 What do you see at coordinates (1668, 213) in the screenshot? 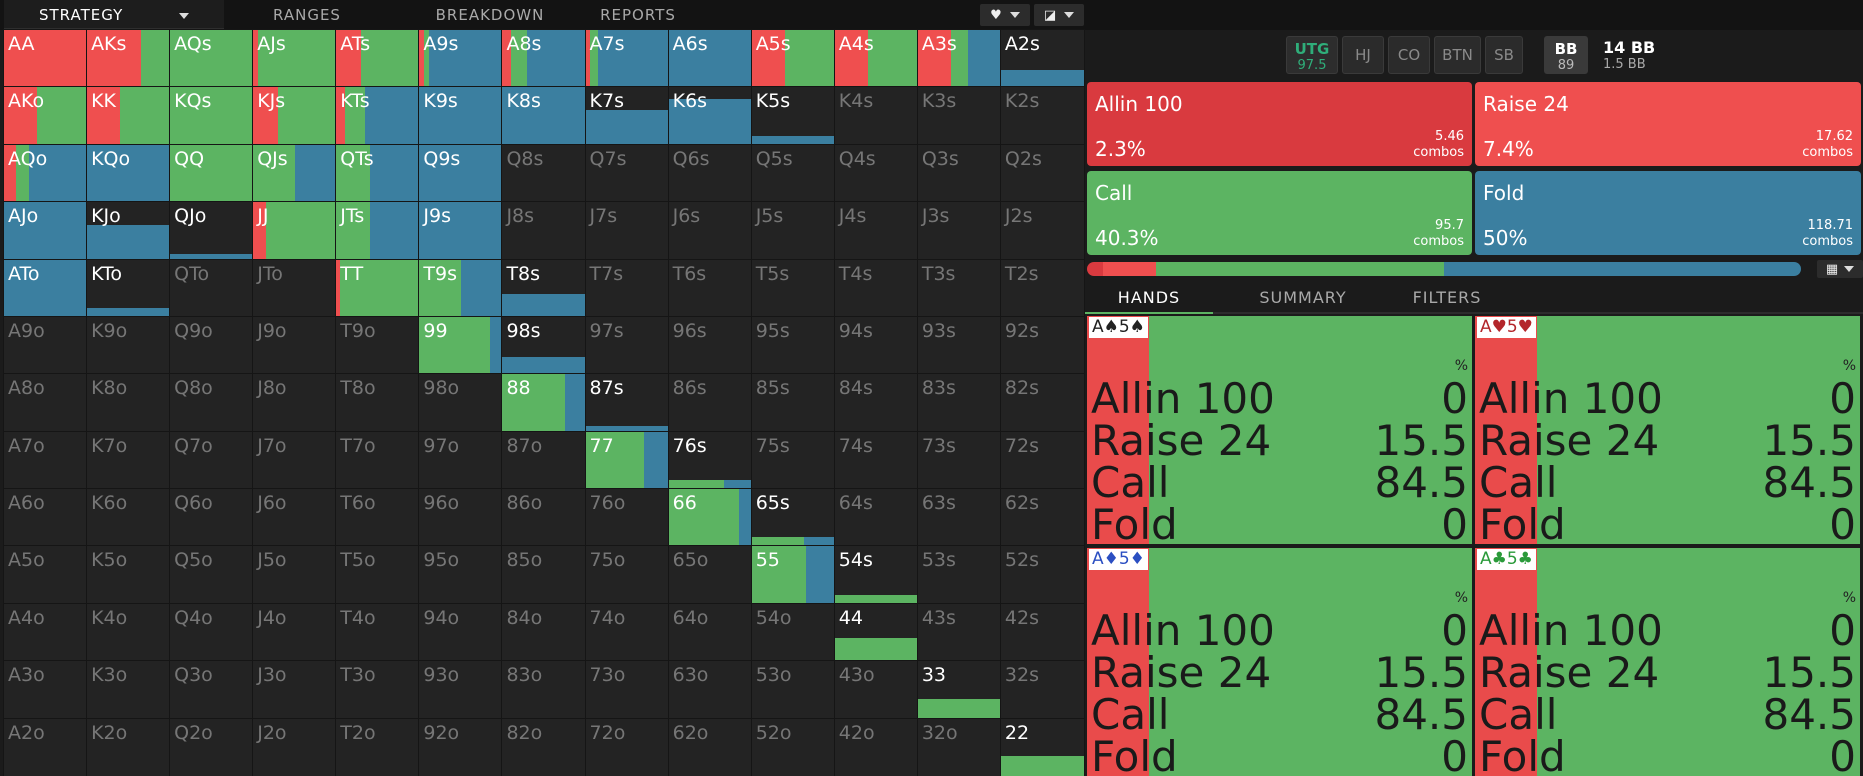
I see `action-fold: Fold 50% 118.71 combos` at bounding box center [1668, 213].